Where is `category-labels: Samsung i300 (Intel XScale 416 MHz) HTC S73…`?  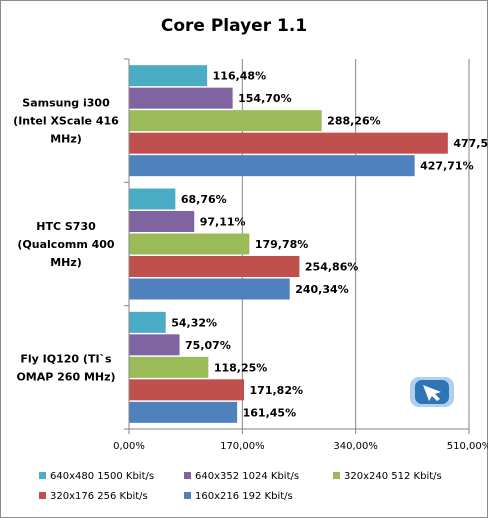 category-labels: Samsung i300 (Intel XScale 416 MHz) HTC S73… is located at coordinates (66, 240).